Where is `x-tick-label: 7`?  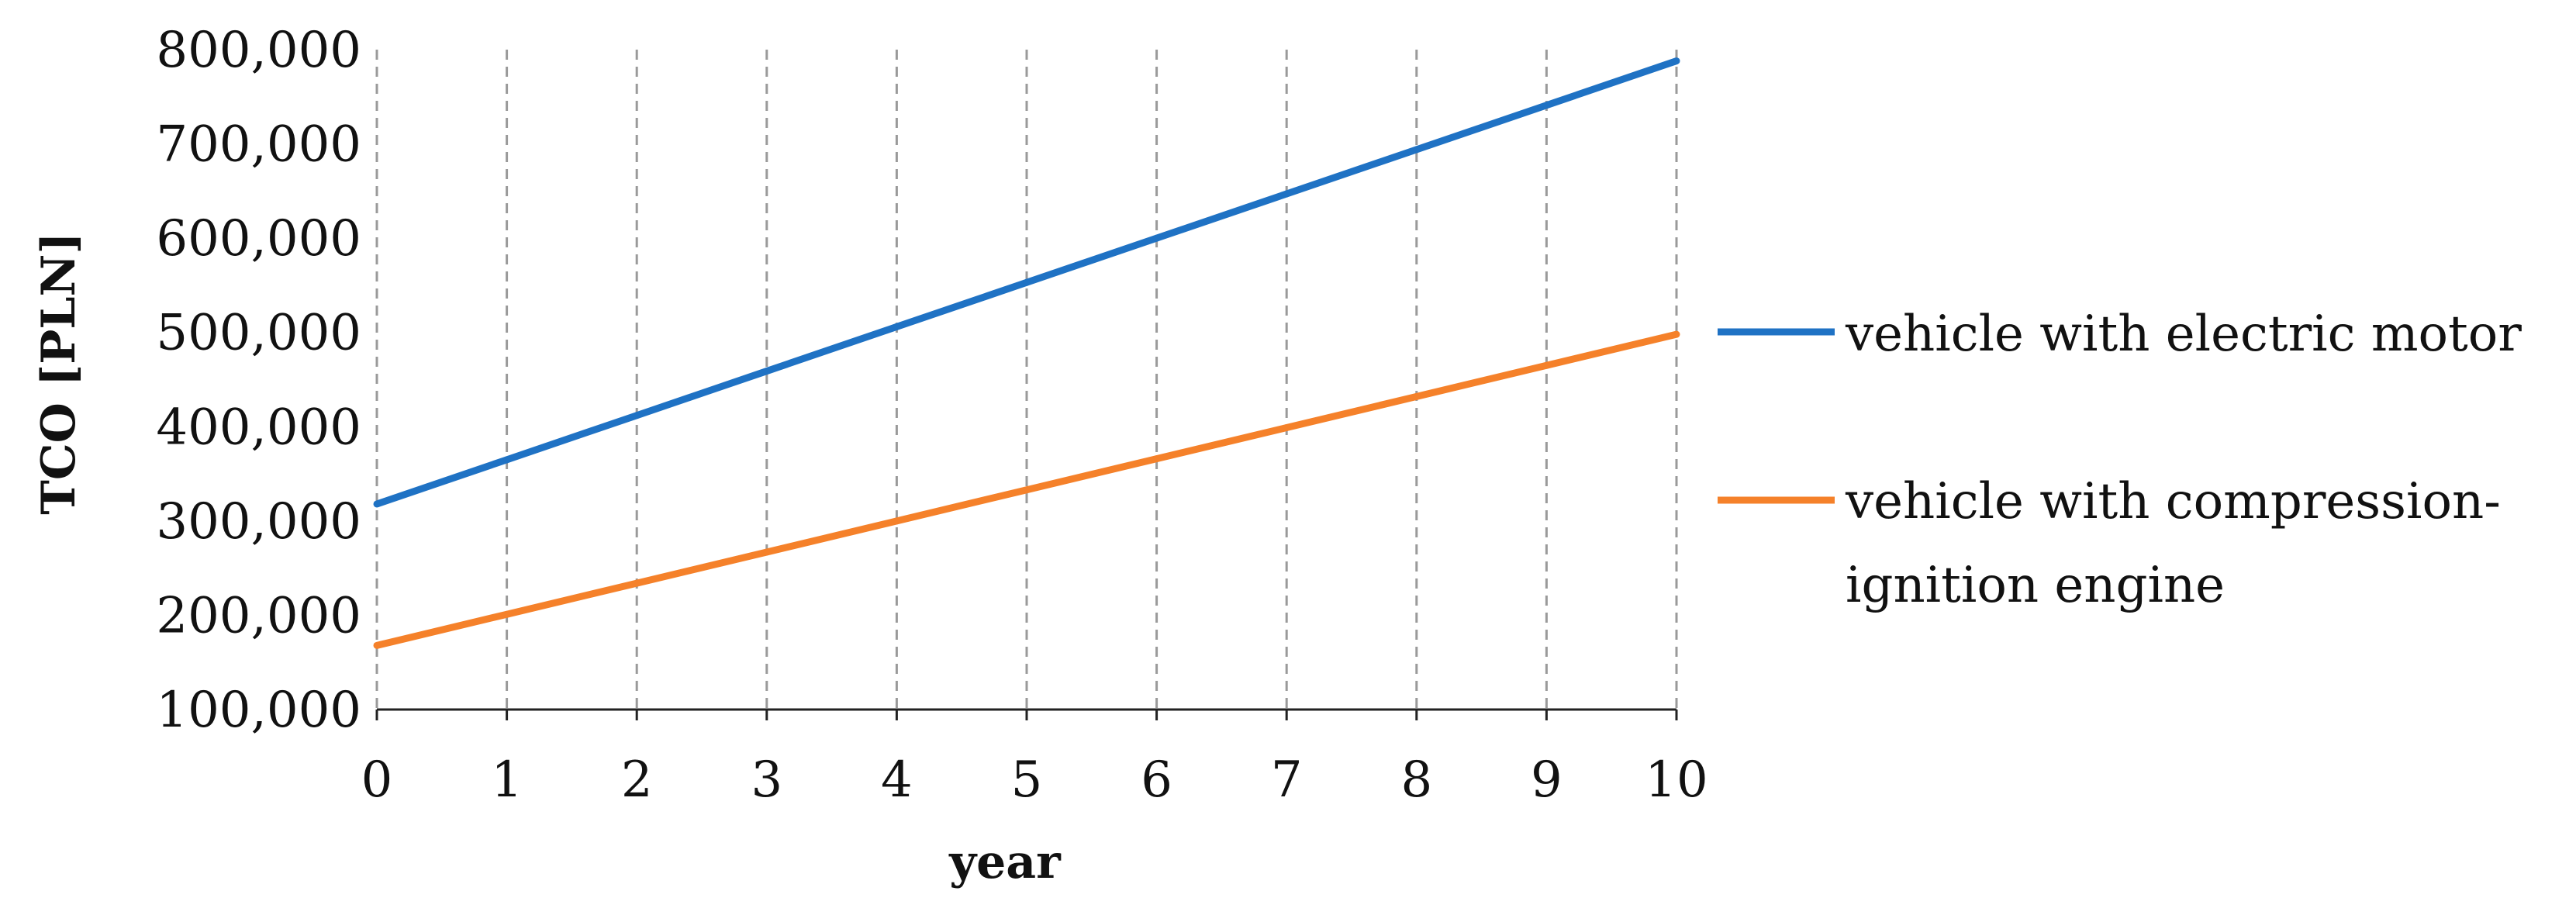 x-tick-label: 7 is located at coordinates (1287, 780).